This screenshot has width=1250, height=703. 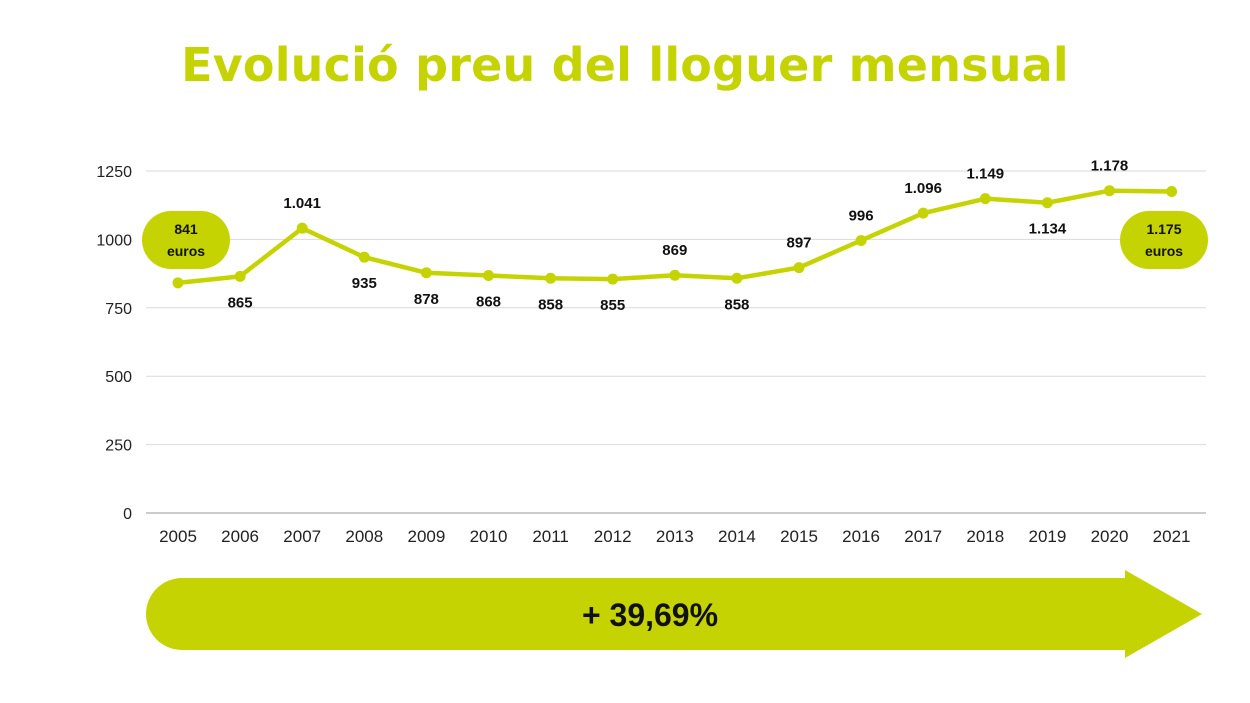 I want to click on growth-arrow, so click(x=674, y=614).